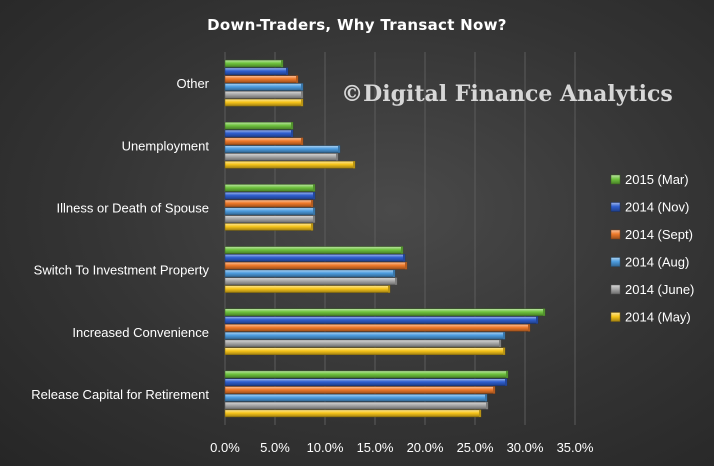  I want to click on bar-increased-convenience-2014-sept, so click(377, 328).